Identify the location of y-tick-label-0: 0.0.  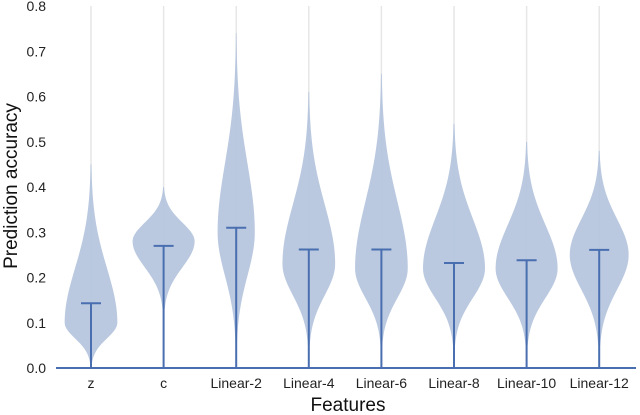
(37, 368).